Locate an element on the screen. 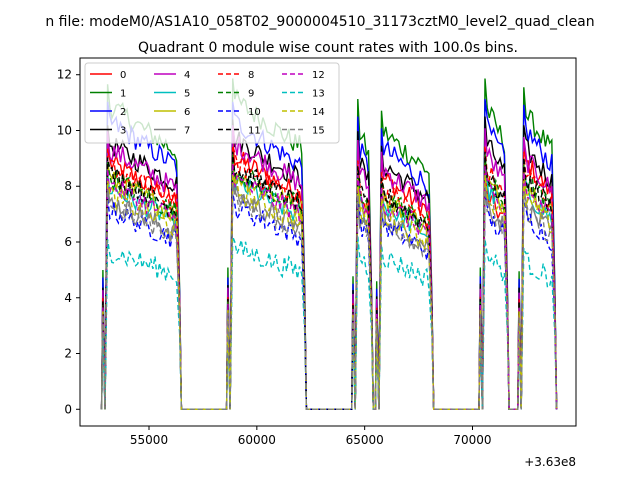 The height and width of the screenshot is (480, 640). legend-label: 4 is located at coordinates (187, 75).